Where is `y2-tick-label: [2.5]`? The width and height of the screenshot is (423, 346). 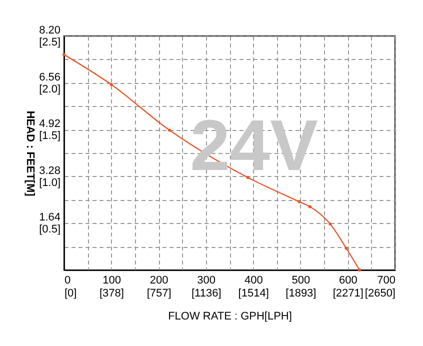
y2-tick-label: [2.5] is located at coordinates (49, 42).